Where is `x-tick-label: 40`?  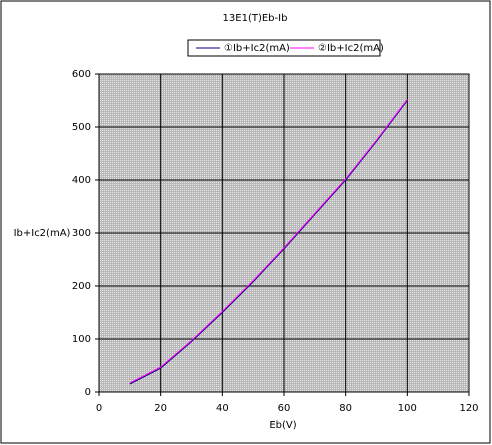
x-tick-label: 40 is located at coordinates (222, 408).